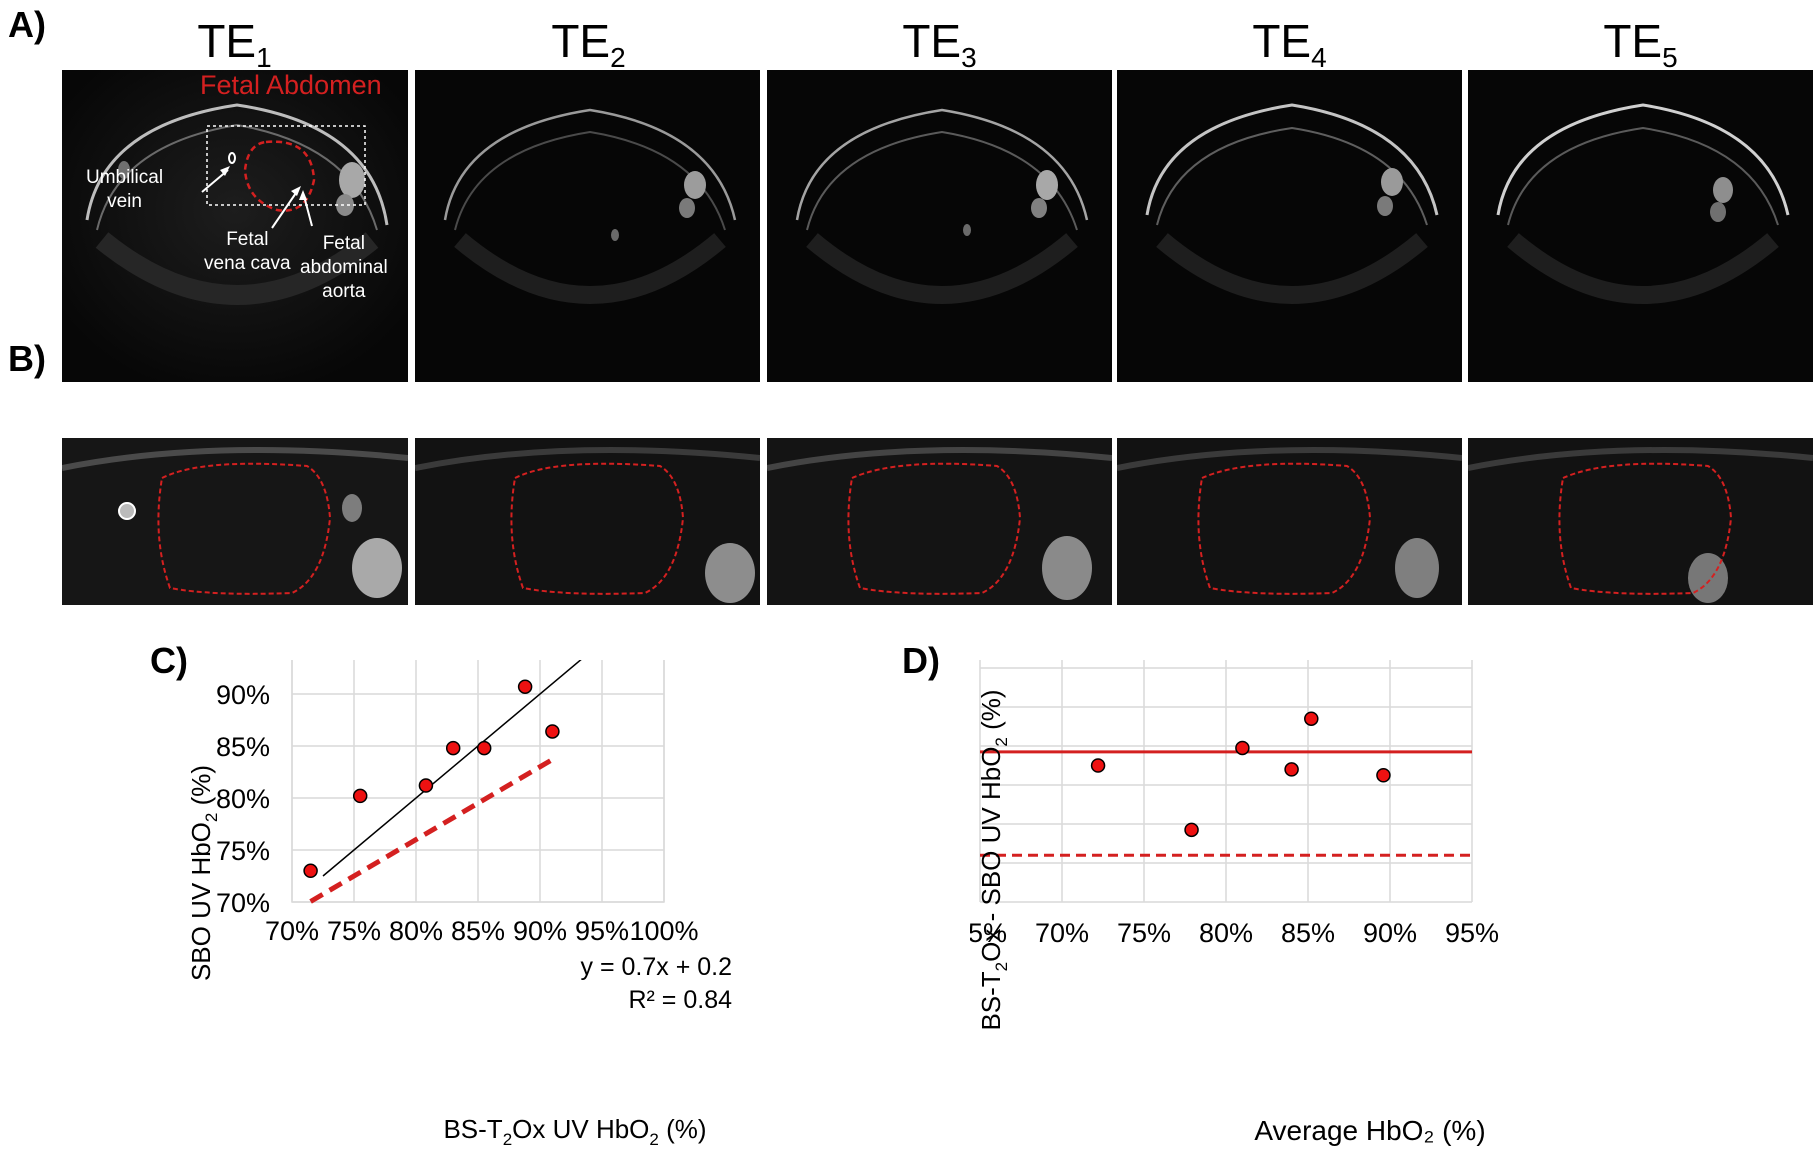  What do you see at coordinates (291, 85) in the screenshot?
I see `fetal-abdomen-label: Fetal Abdomen` at bounding box center [291, 85].